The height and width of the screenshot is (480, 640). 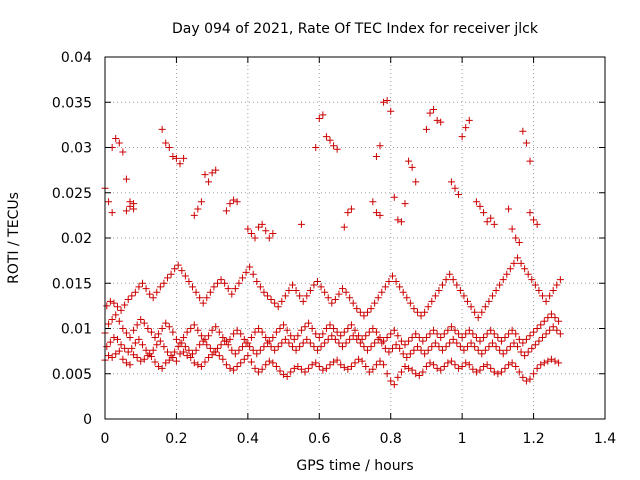 What do you see at coordinates (76, 330) in the screenshot?
I see `y-tick-label: 0.01` at bounding box center [76, 330].